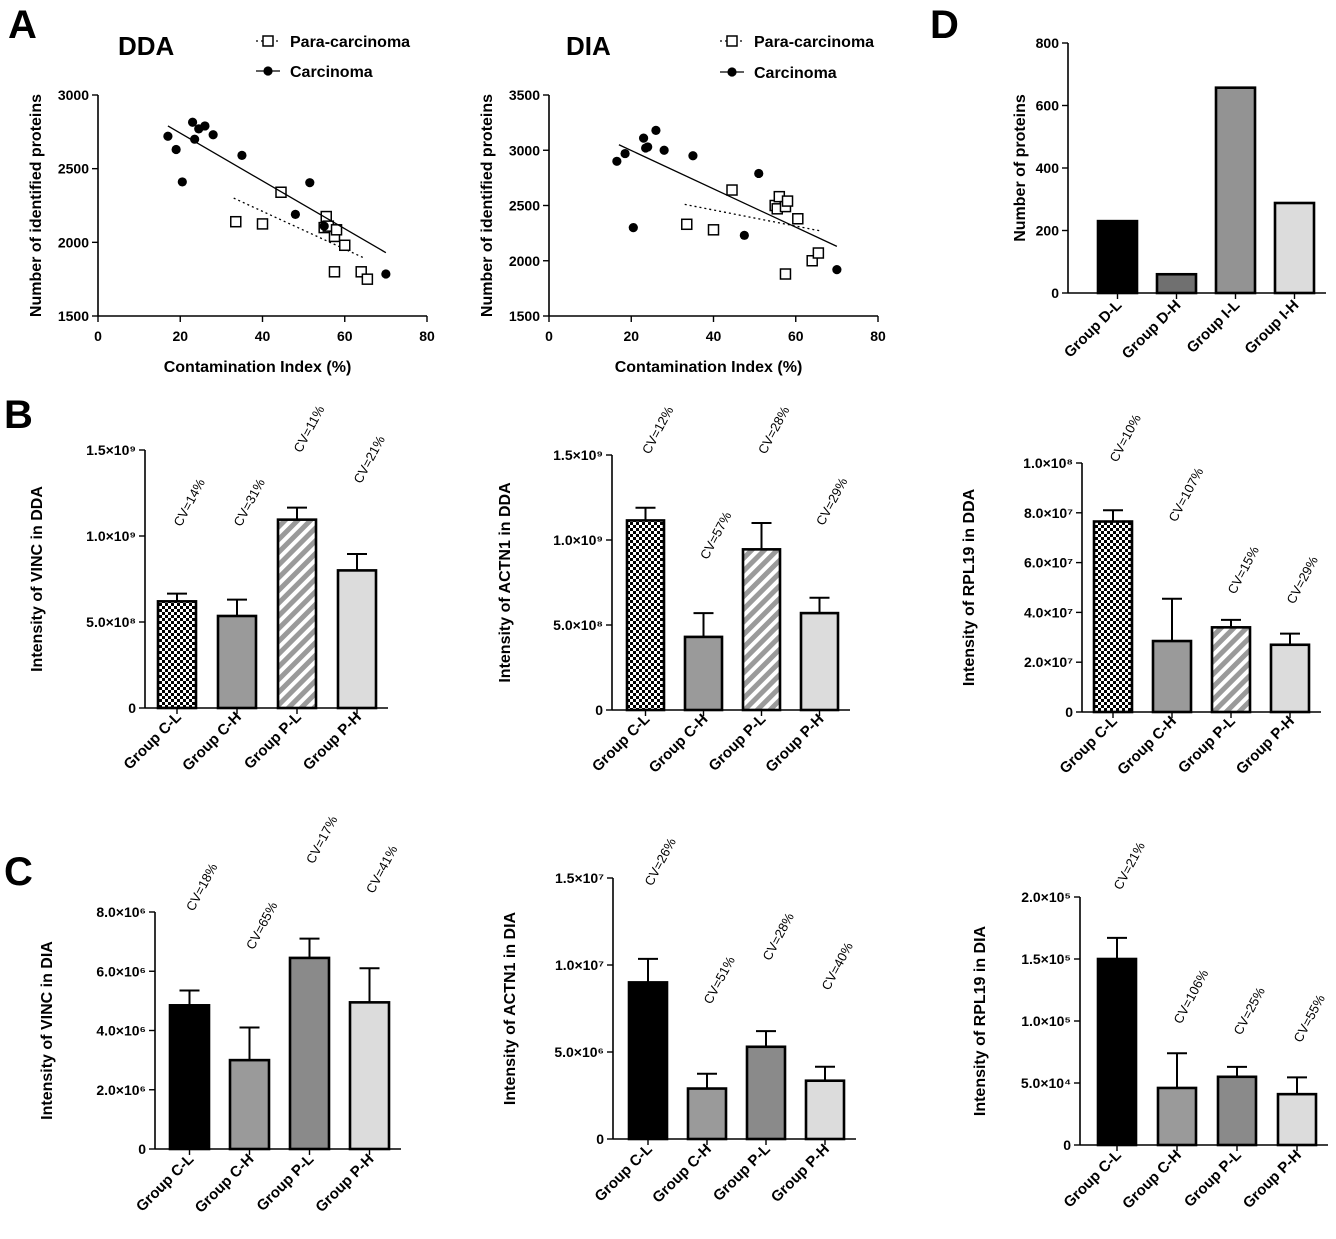 This screenshot has width=1336, height=1239. Describe the element at coordinates (1048, 168) in the screenshot. I see `y-tick-label: 400` at that location.